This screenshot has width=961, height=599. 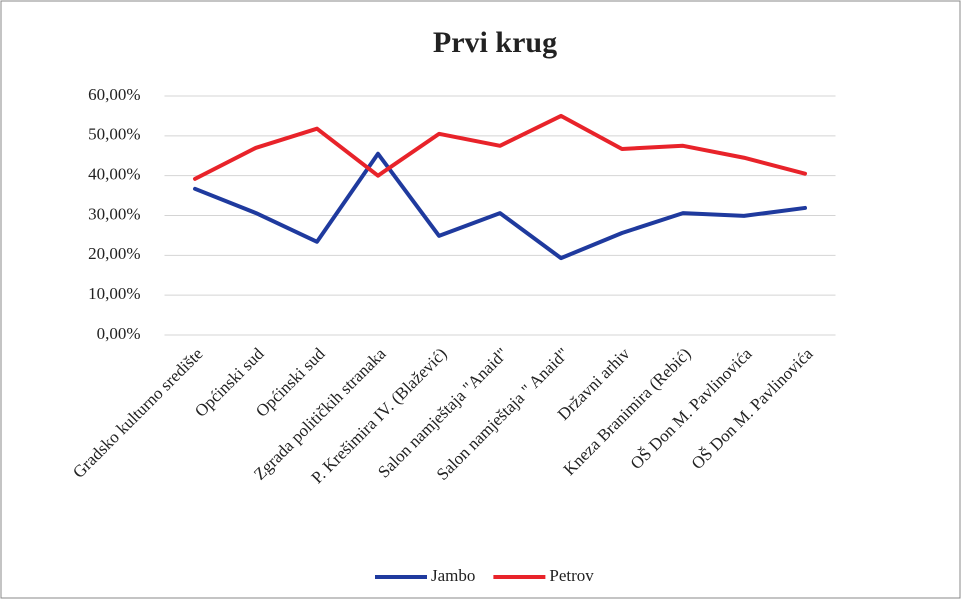 I want to click on y-tick-label: 40,00%, so click(x=114, y=174).